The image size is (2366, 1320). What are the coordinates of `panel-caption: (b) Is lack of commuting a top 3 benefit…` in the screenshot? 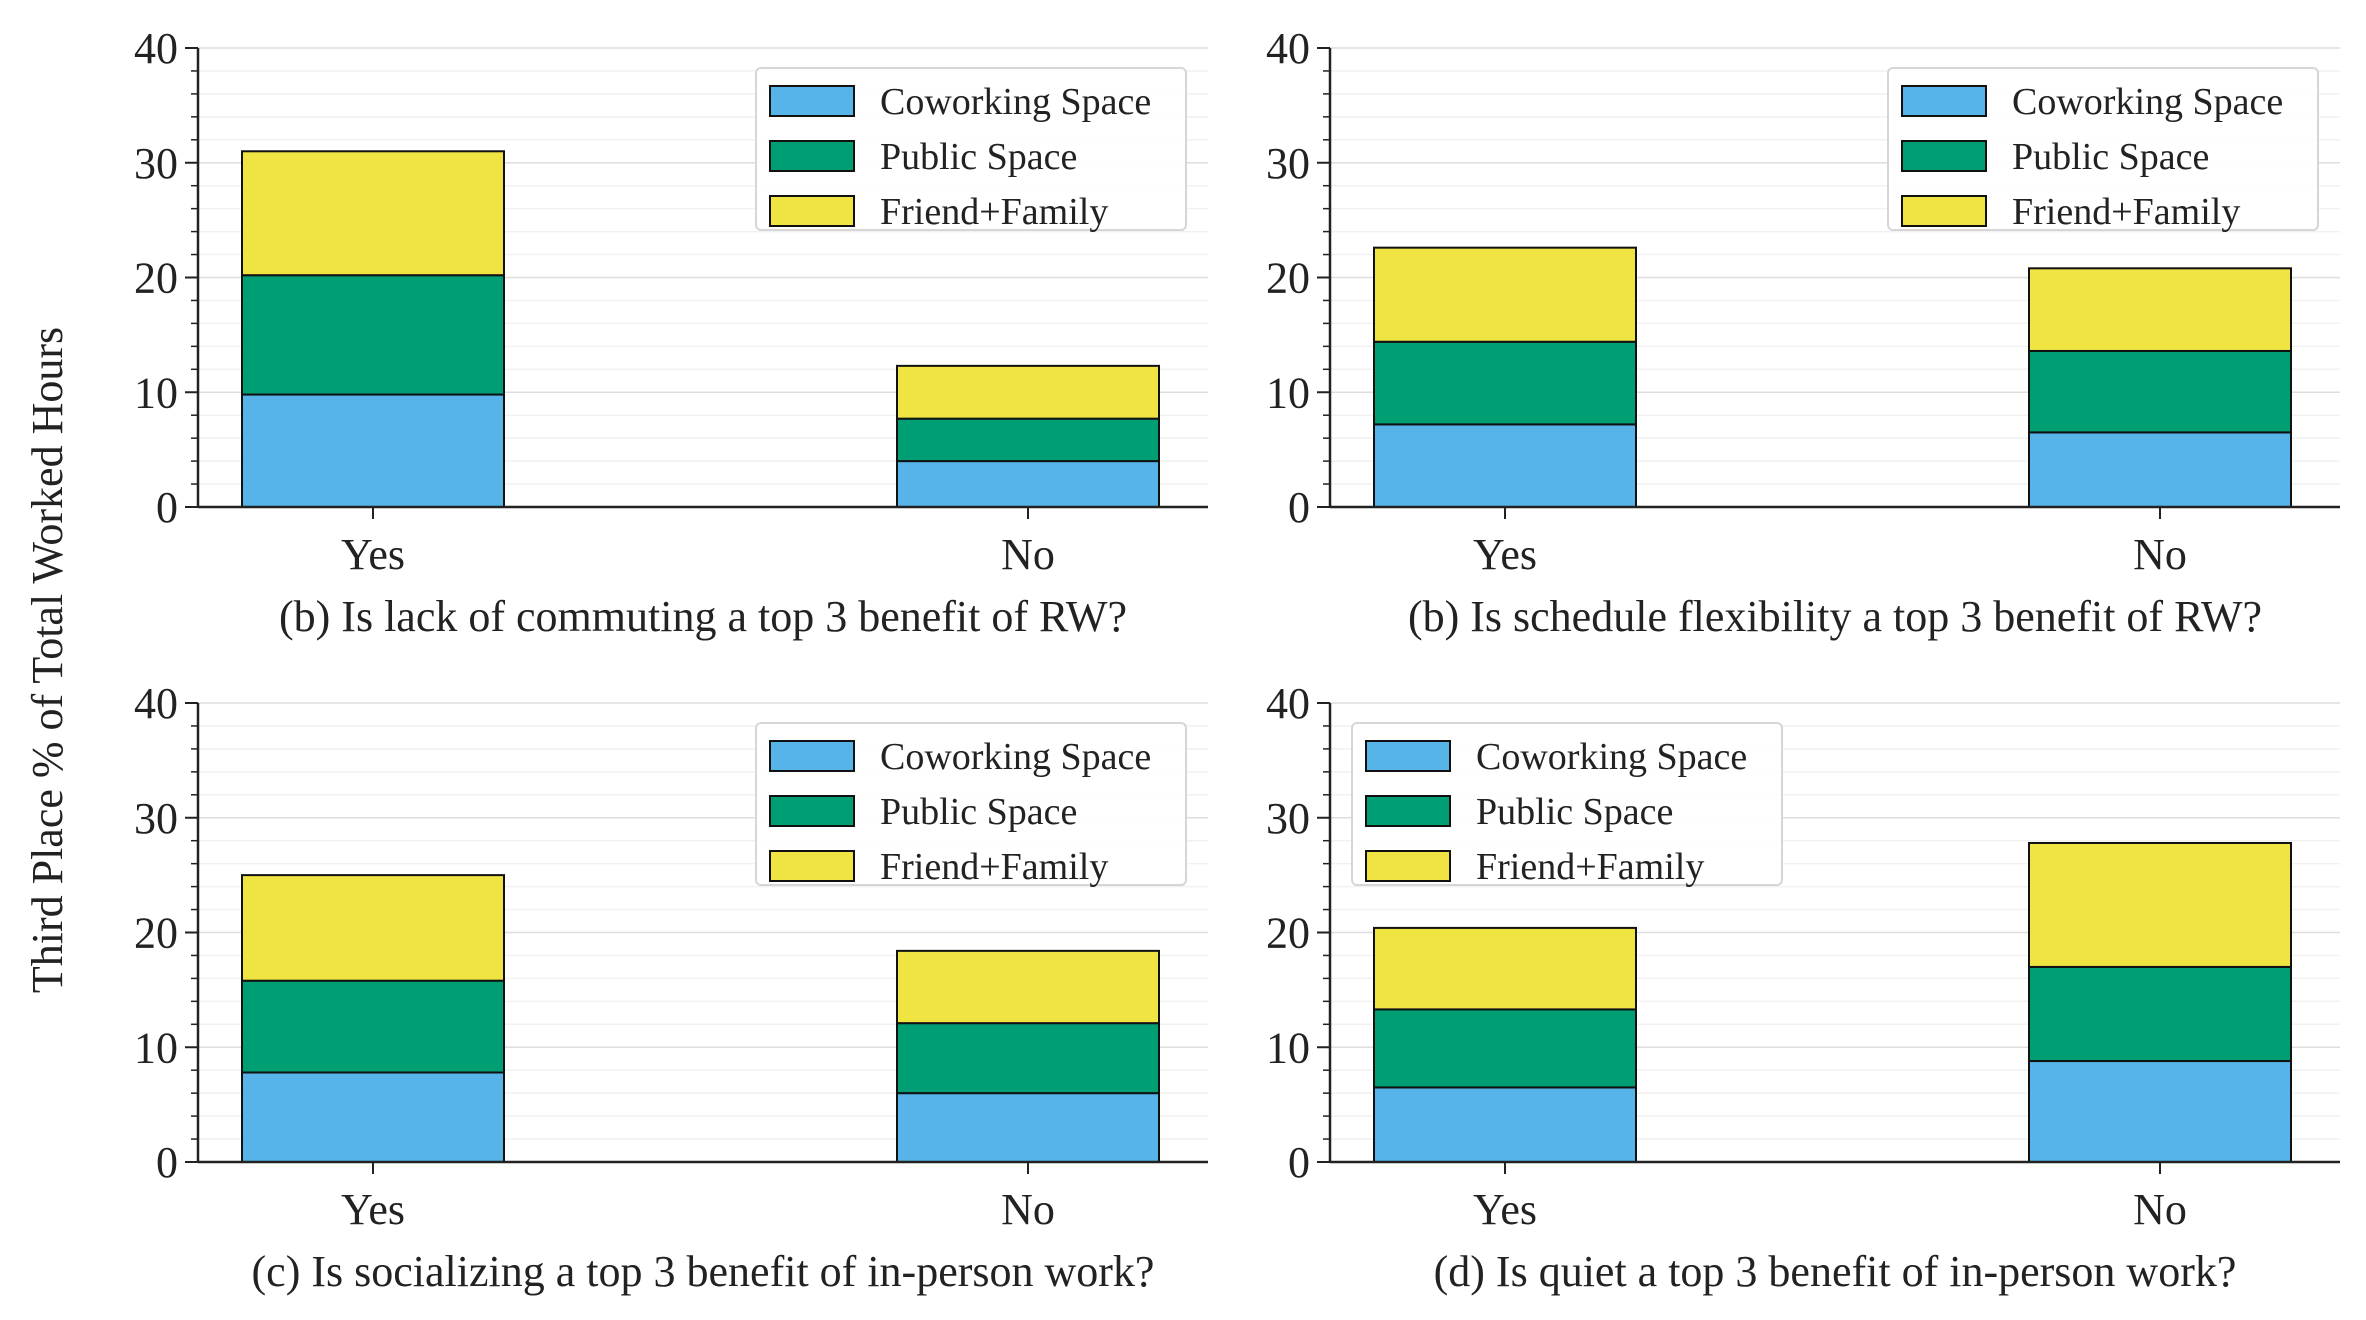 It's located at (703, 616).